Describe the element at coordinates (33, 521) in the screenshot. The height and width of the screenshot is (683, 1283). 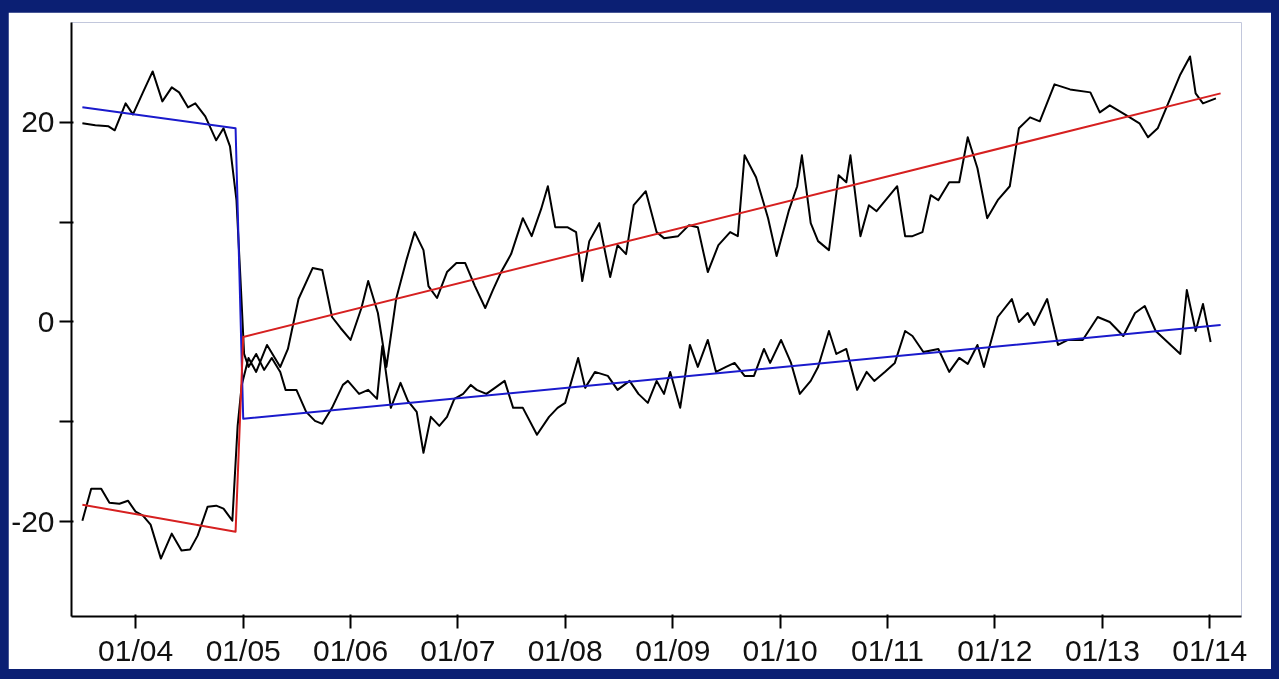
I see `y-tick-label: -20` at that location.